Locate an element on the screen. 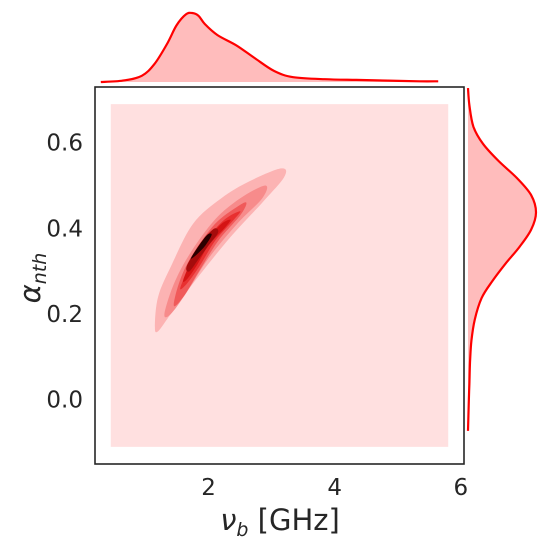 The height and width of the screenshot is (548, 548). x-tick-labels: 2 4 6 is located at coordinates (334, 488).